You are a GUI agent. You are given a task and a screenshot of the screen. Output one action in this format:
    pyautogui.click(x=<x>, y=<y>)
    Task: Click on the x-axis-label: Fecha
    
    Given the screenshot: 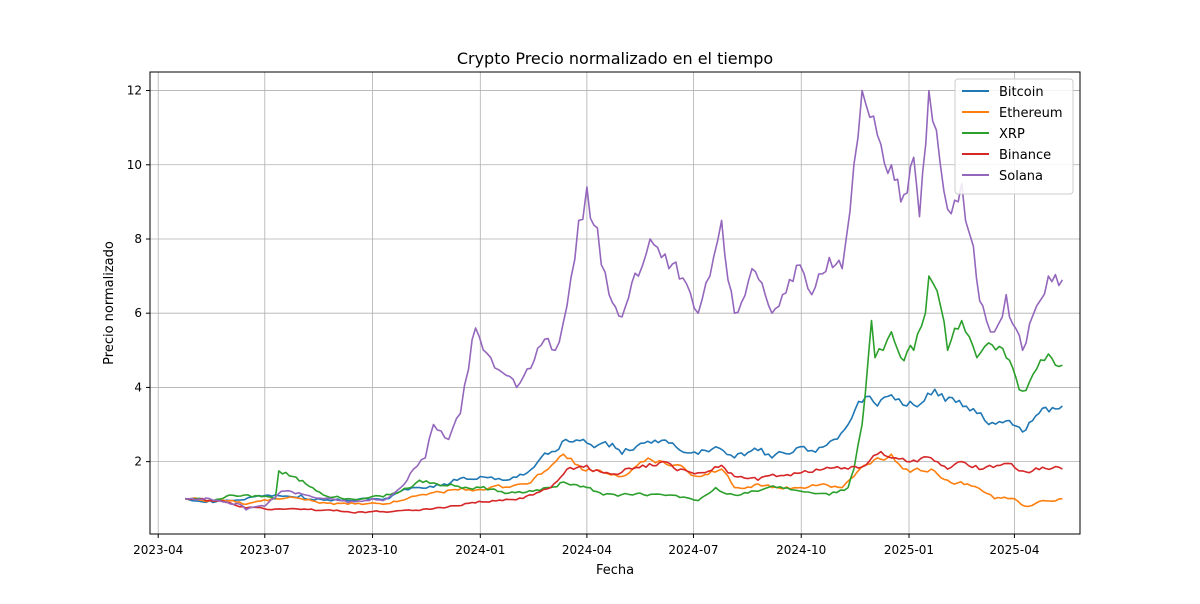 What is the action you would take?
    pyautogui.click(x=615, y=570)
    